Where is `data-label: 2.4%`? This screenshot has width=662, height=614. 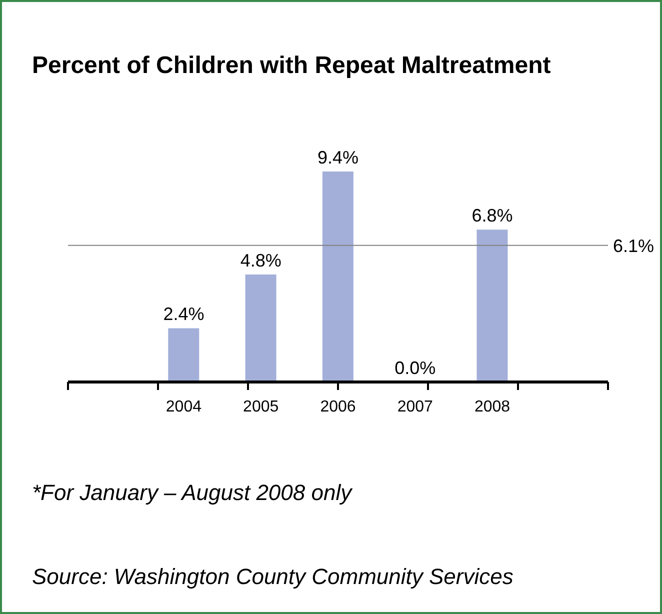 data-label: 2.4% is located at coordinates (183, 314).